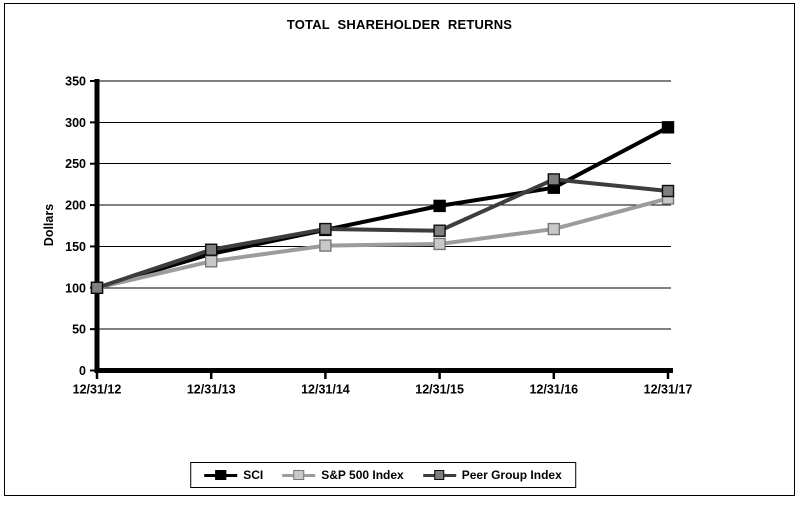  I want to click on legend-marker-sci, so click(221, 475).